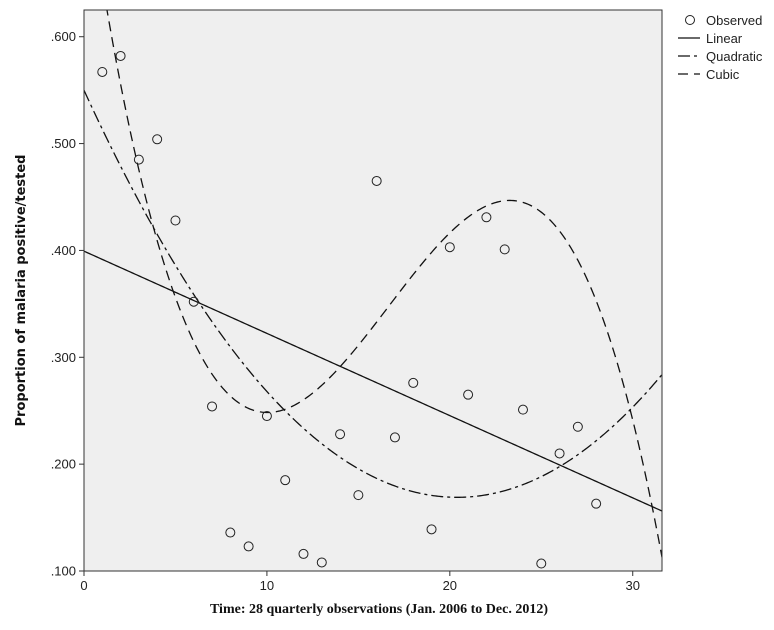 This screenshot has height=630, width=774. What do you see at coordinates (63, 357) in the screenshot?
I see `y-tick-label: .300` at bounding box center [63, 357].